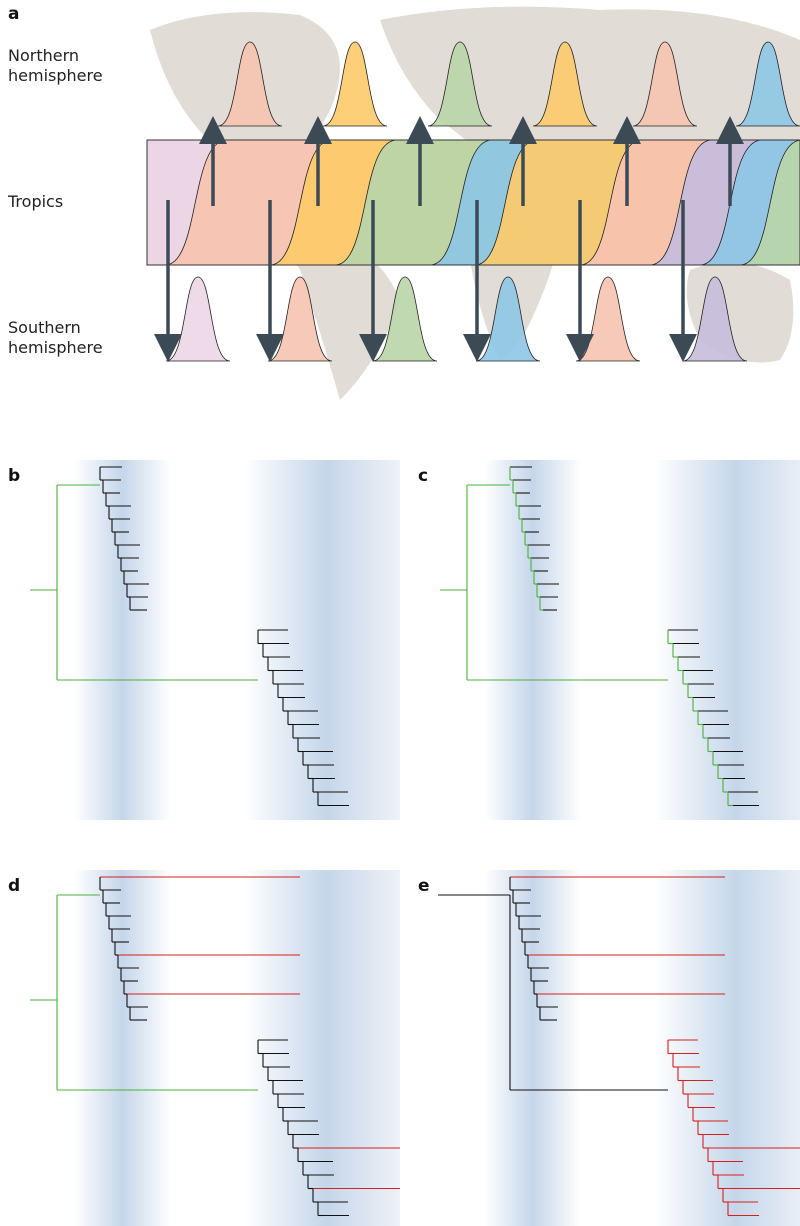 Image resolution: width=800 pixels, height=1226 pixels. I want to click on tropics-border, so click(473, 202).